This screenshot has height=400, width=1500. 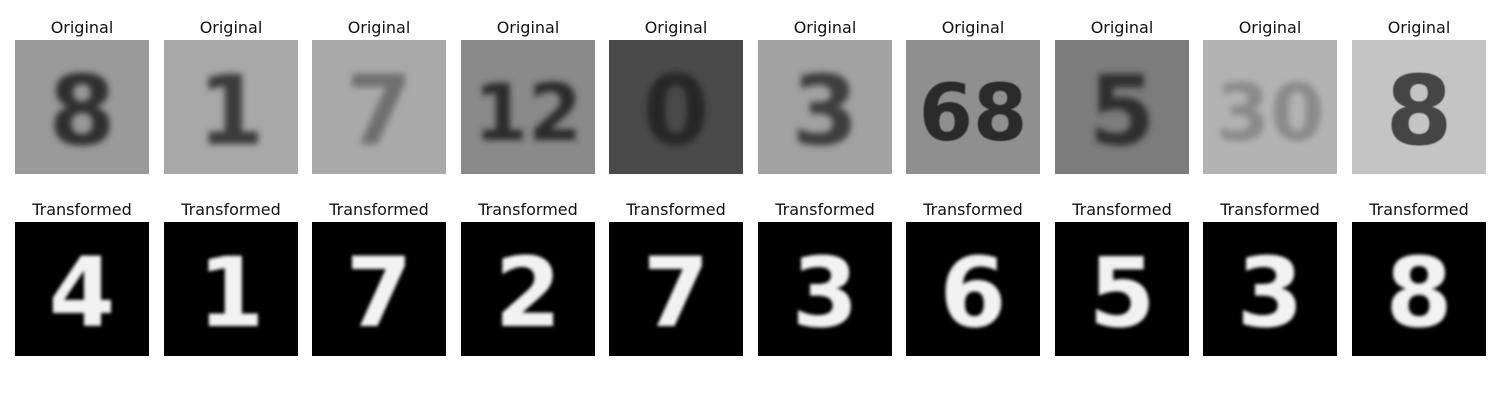 I want to click on digit-image: 4, so click(x=82, y=289).